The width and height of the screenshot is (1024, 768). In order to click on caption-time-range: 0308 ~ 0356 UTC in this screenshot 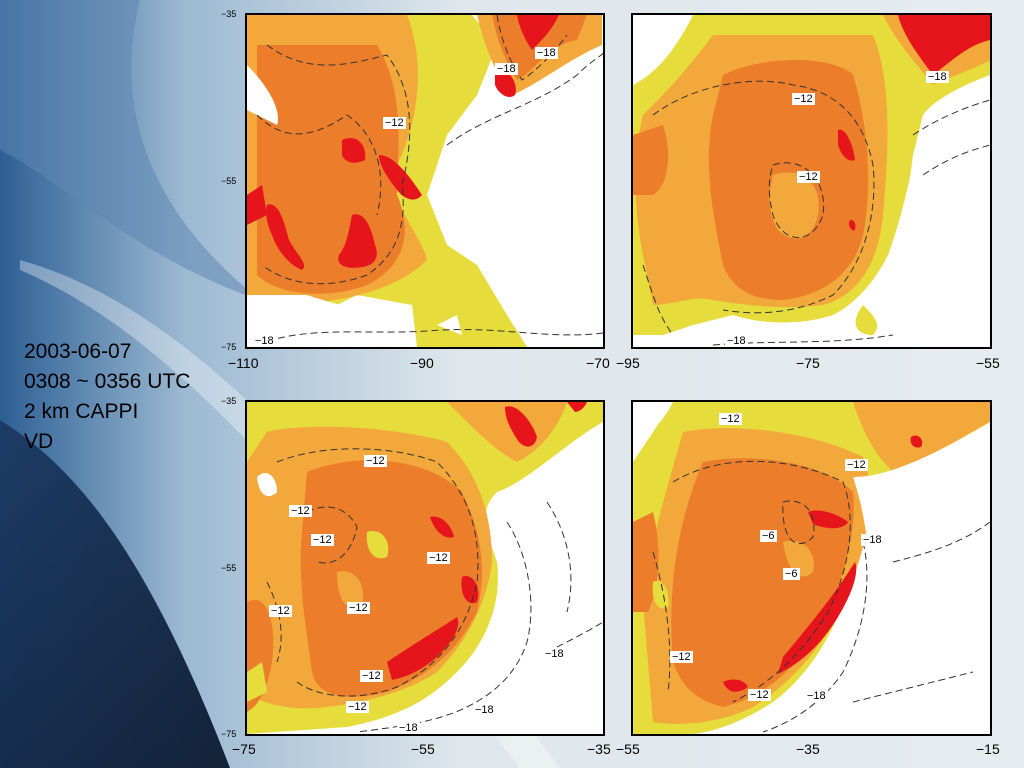, I will do `click(107, 381)`.